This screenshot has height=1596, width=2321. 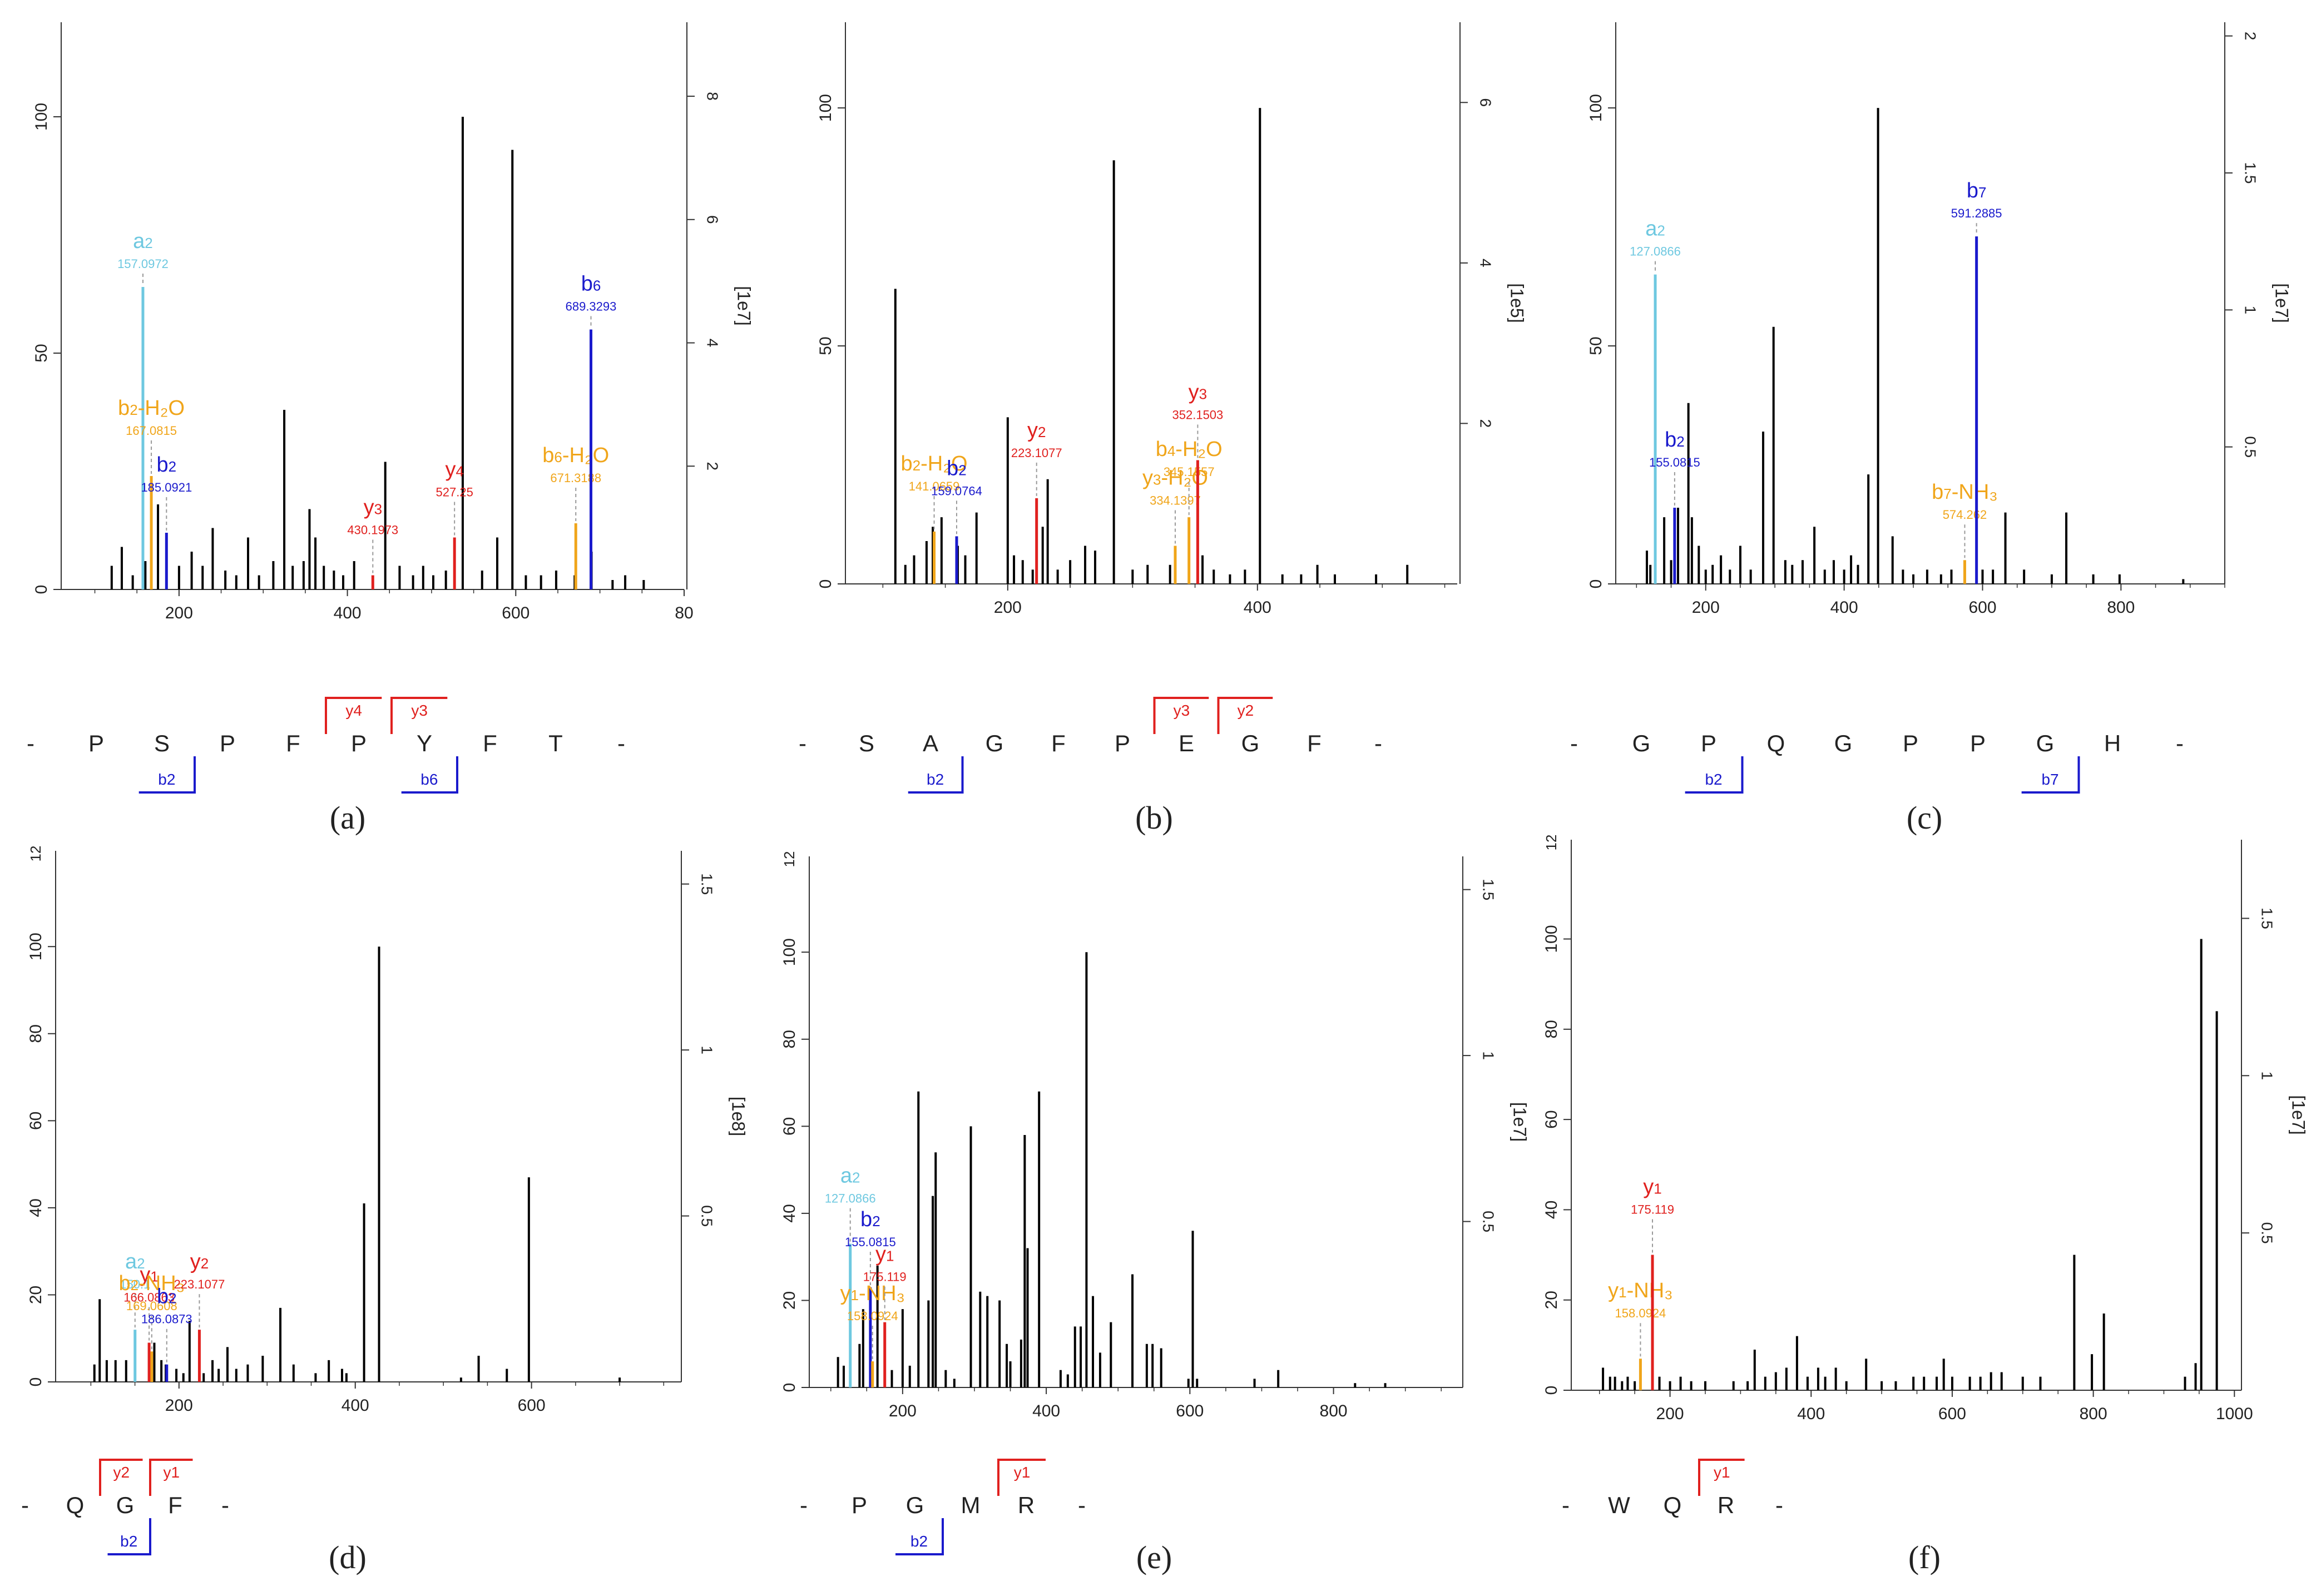 What do you see at coordinates (1977, 191) in the screenshot?
I see `ion-label: b7` at bounding box center [1977, 191].